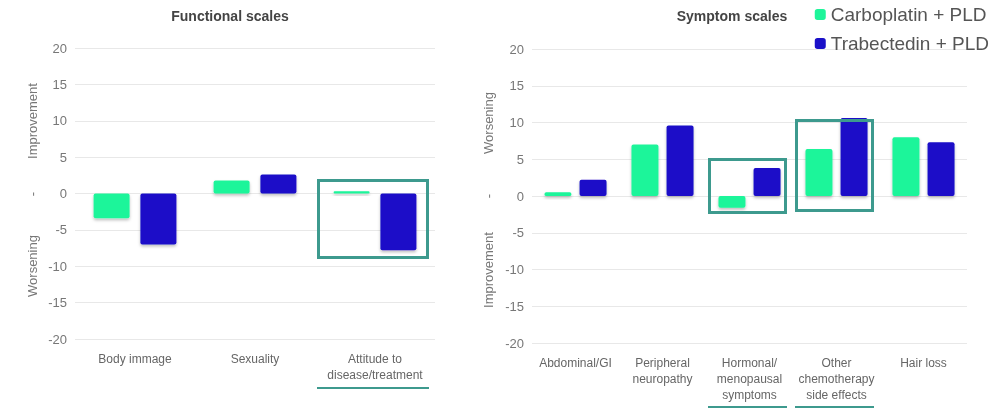 This screenshot has height=410, width=1004. Describe the element at coordinates (923, 363) in the screenshot. I see `x-tick-label: Hair loss` at that location.